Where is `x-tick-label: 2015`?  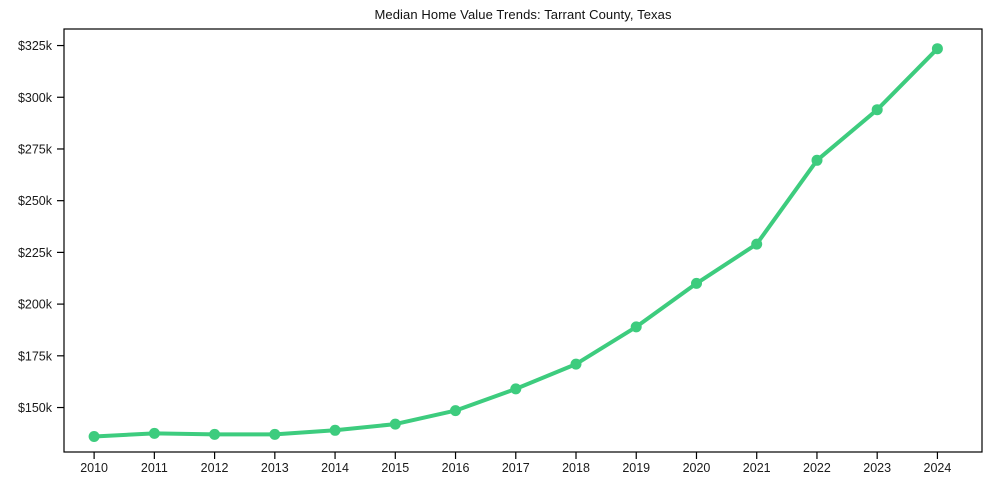
x-tick-label: 2015 is located at coordinates (395, 468).